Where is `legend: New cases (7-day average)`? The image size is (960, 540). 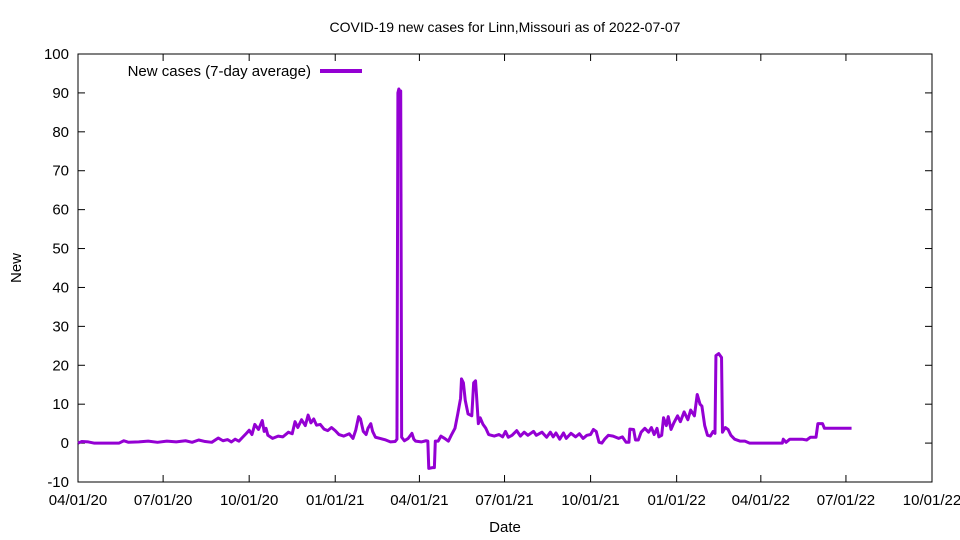
legend: New cases (7-day average) is located at coordinates (245, 71).